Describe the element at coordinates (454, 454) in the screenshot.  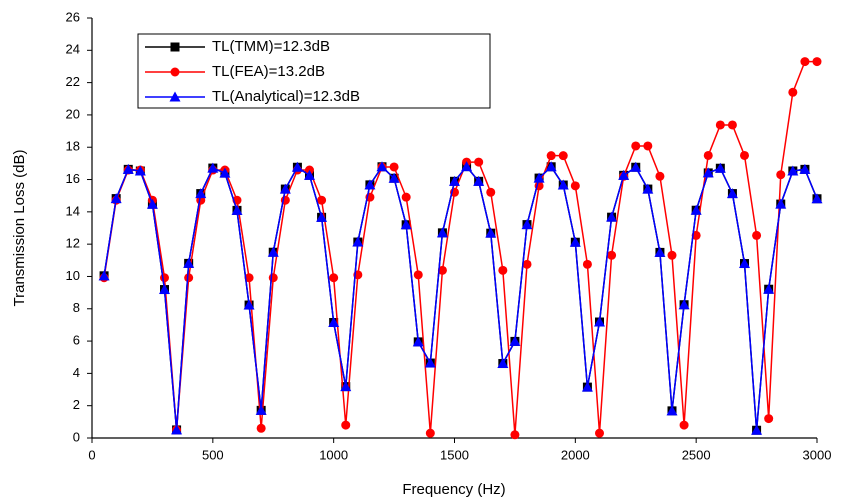
I see `x-tick-label: 1500` at that location.